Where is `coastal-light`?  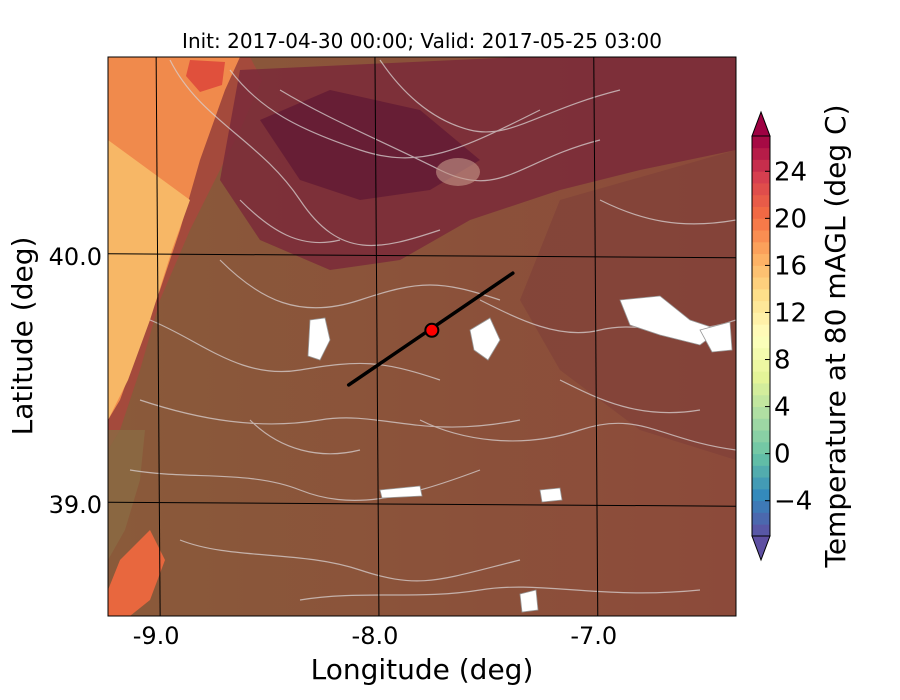 coastal-light is located at coordinates (149, 280).